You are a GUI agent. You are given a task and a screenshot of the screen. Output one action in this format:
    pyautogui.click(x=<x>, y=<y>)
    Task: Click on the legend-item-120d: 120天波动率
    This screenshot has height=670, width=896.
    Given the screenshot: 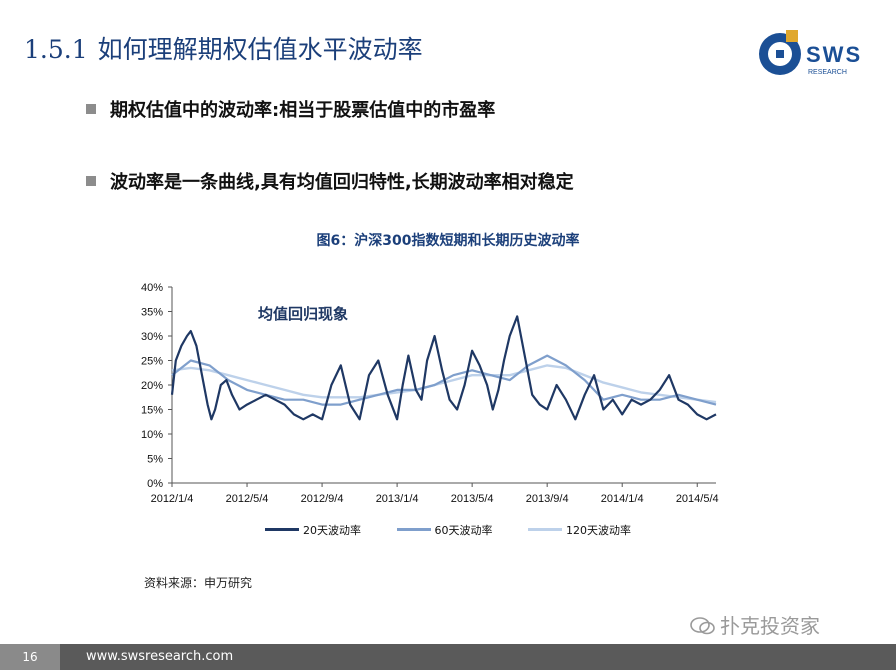 What is the action you would take?
    pyautogui.click(x=579, y=530)
    